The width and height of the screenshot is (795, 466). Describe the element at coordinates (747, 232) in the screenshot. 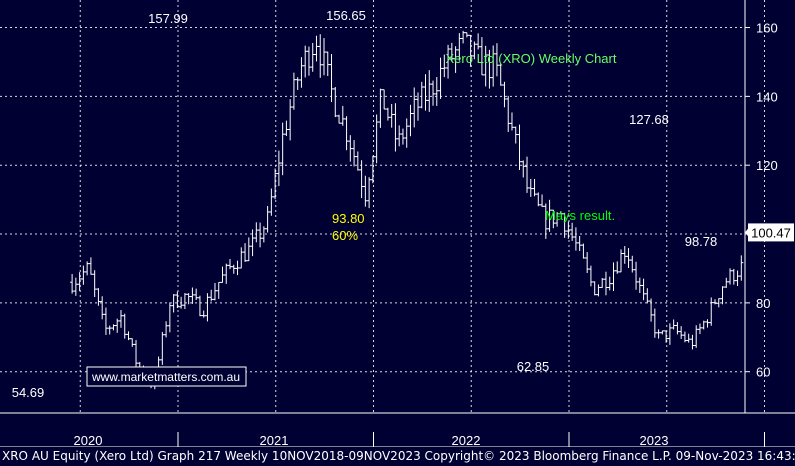

I see `last-price-pointer` at that location.